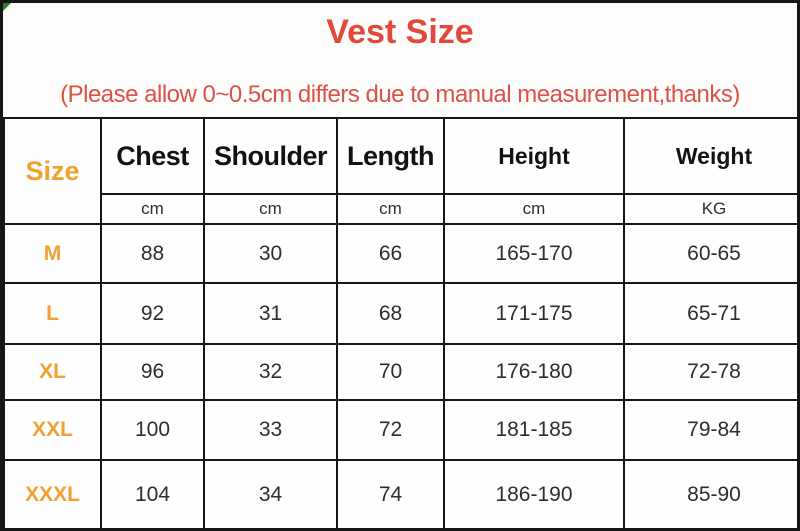  I want to click on shoulder-value: 32, so click(270, 372).